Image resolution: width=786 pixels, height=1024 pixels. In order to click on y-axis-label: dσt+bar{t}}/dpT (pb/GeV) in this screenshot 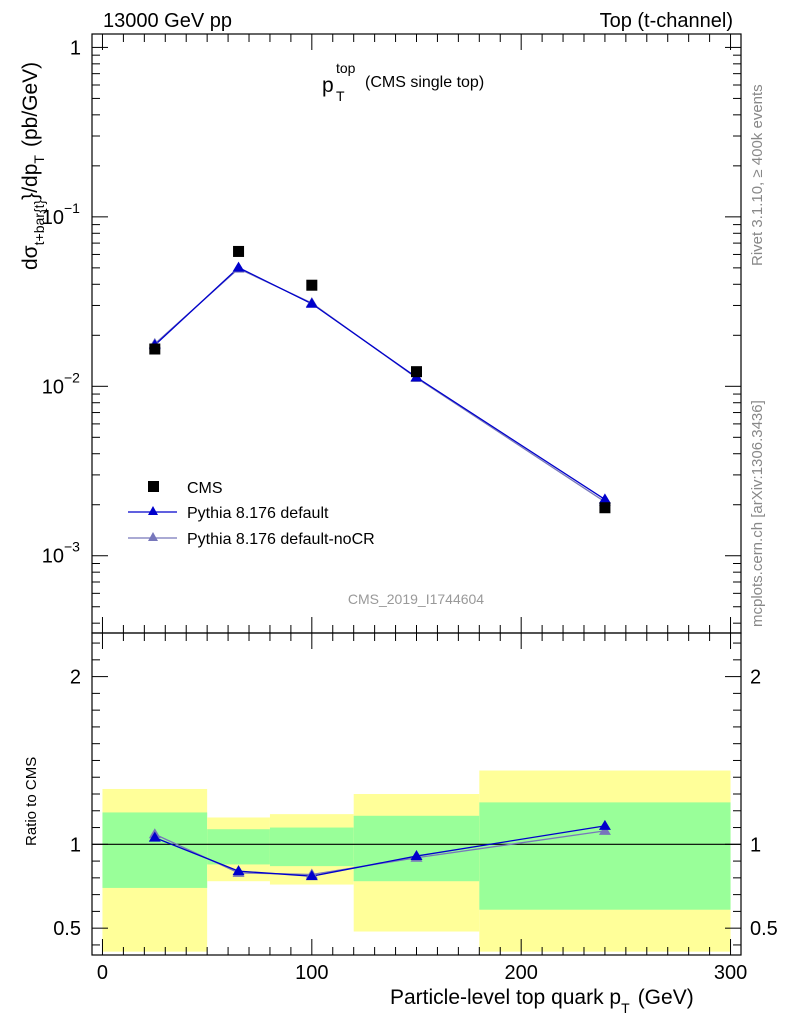, I will do `click(33, 166)`.